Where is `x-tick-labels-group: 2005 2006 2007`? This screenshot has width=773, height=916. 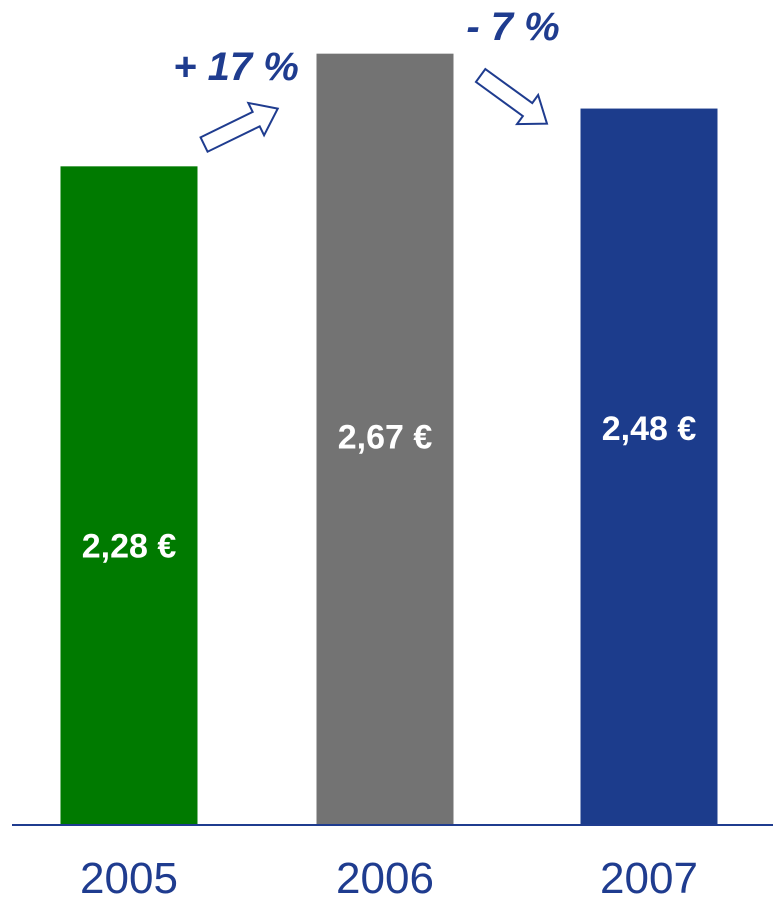 x-tick-labels-group: 2005 2006 2007 is located at coordinates (389, 878).